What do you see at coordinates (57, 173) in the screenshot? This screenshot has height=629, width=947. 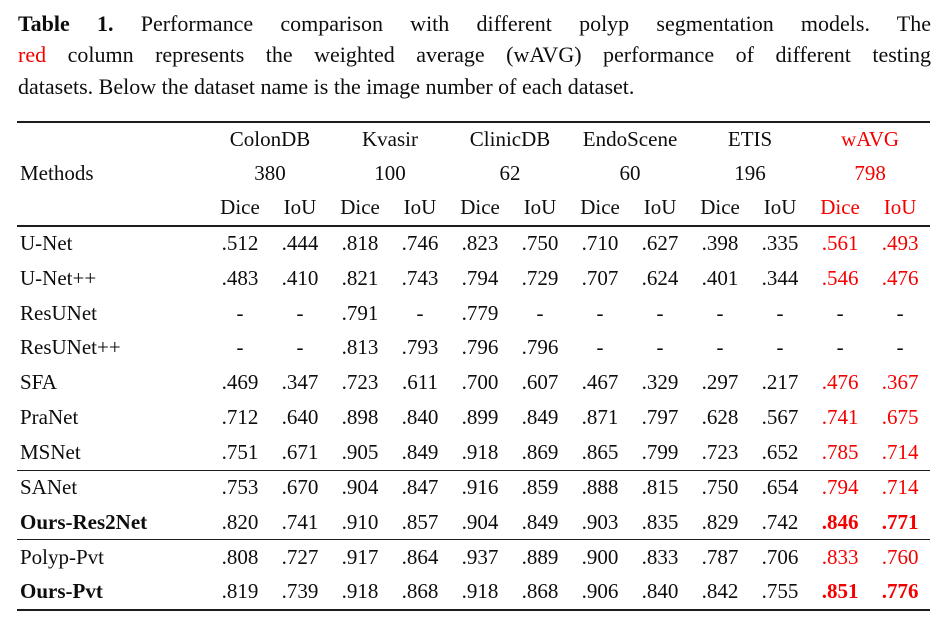 I see `methods-header: Methods` at bounding box center [57, 173].